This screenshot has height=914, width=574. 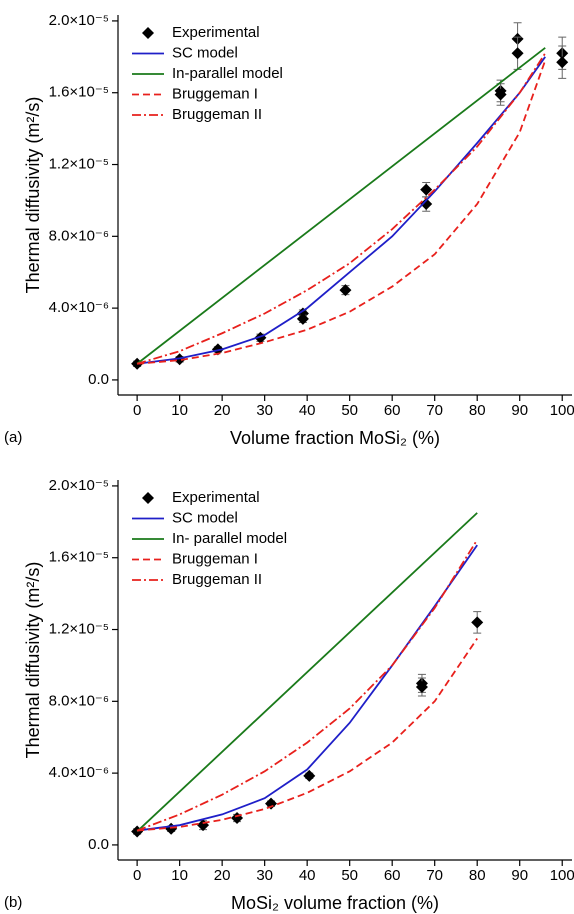 I want to click on x-axis-title: MoSi₂ volume fraction (%), so click(x=335, y=903).